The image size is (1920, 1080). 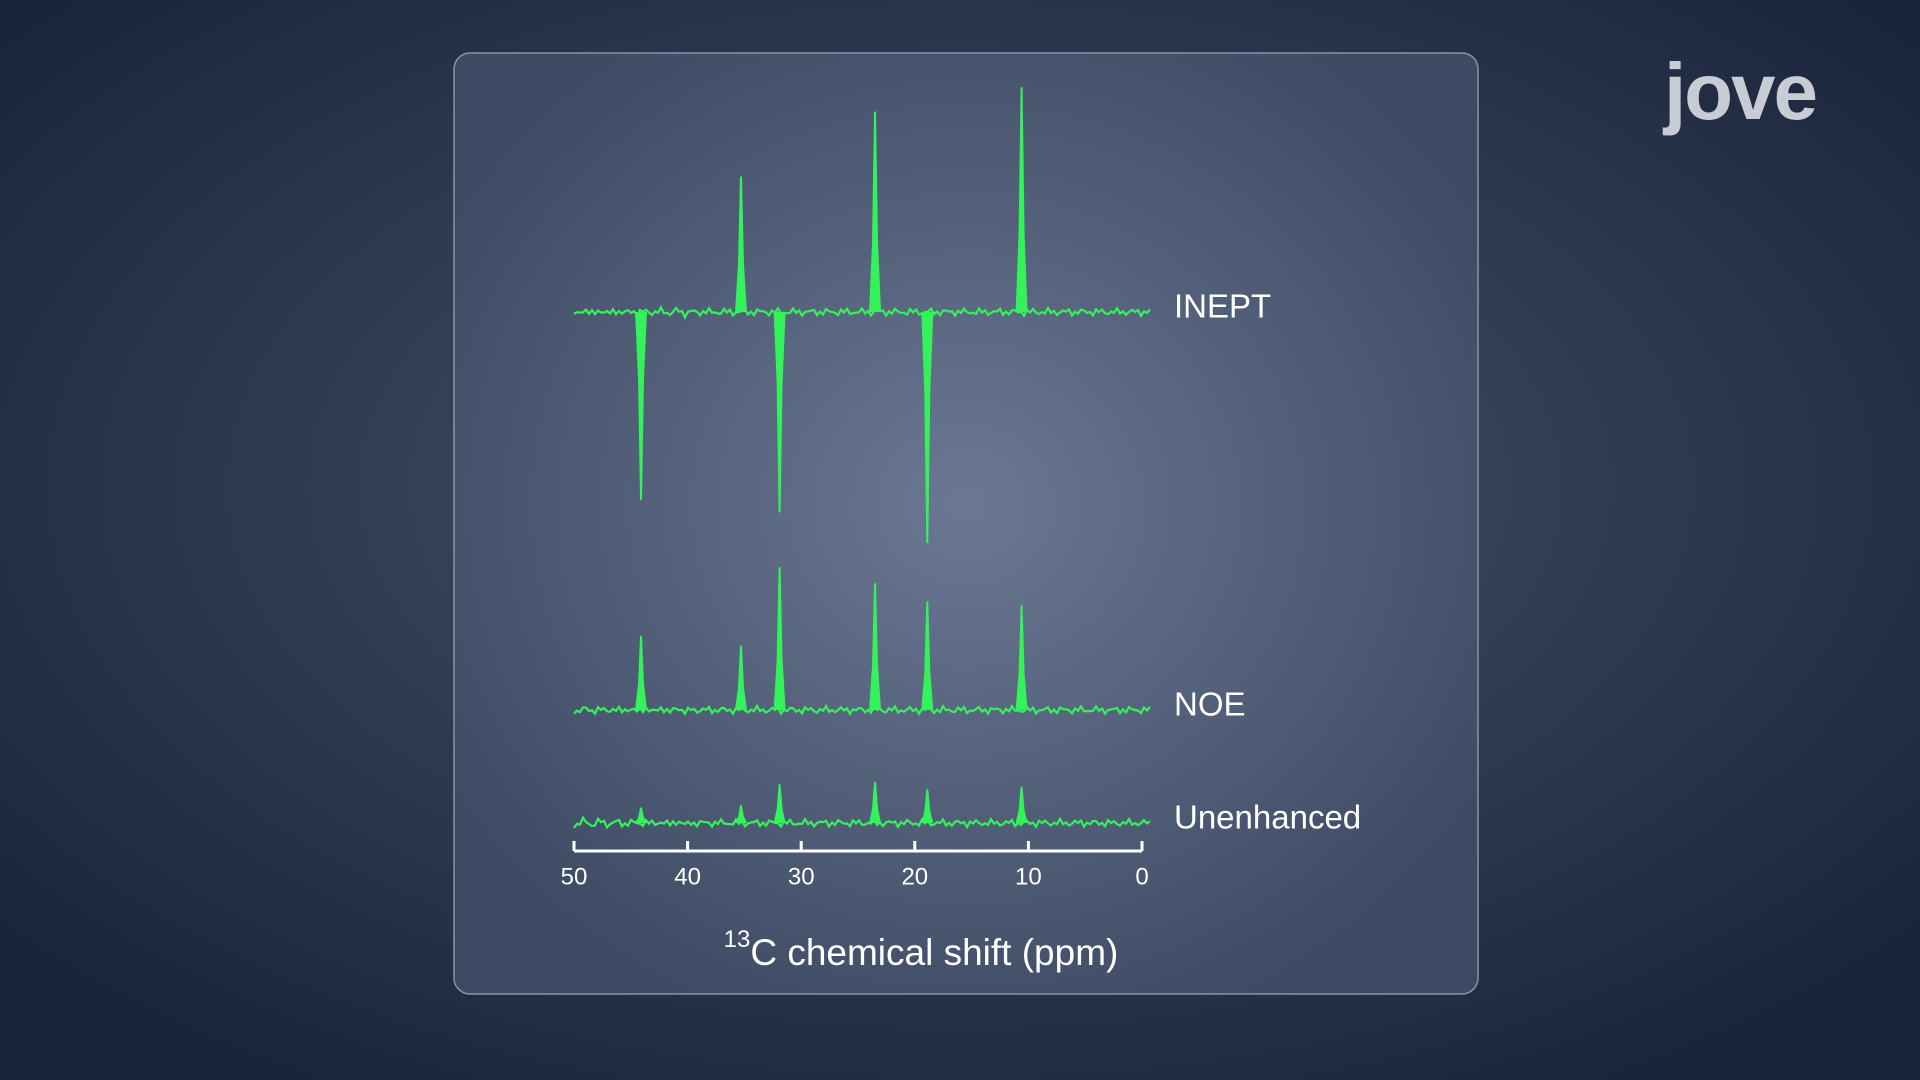 I want to click on x-tick-label: 20, so click(x=914, y=876).